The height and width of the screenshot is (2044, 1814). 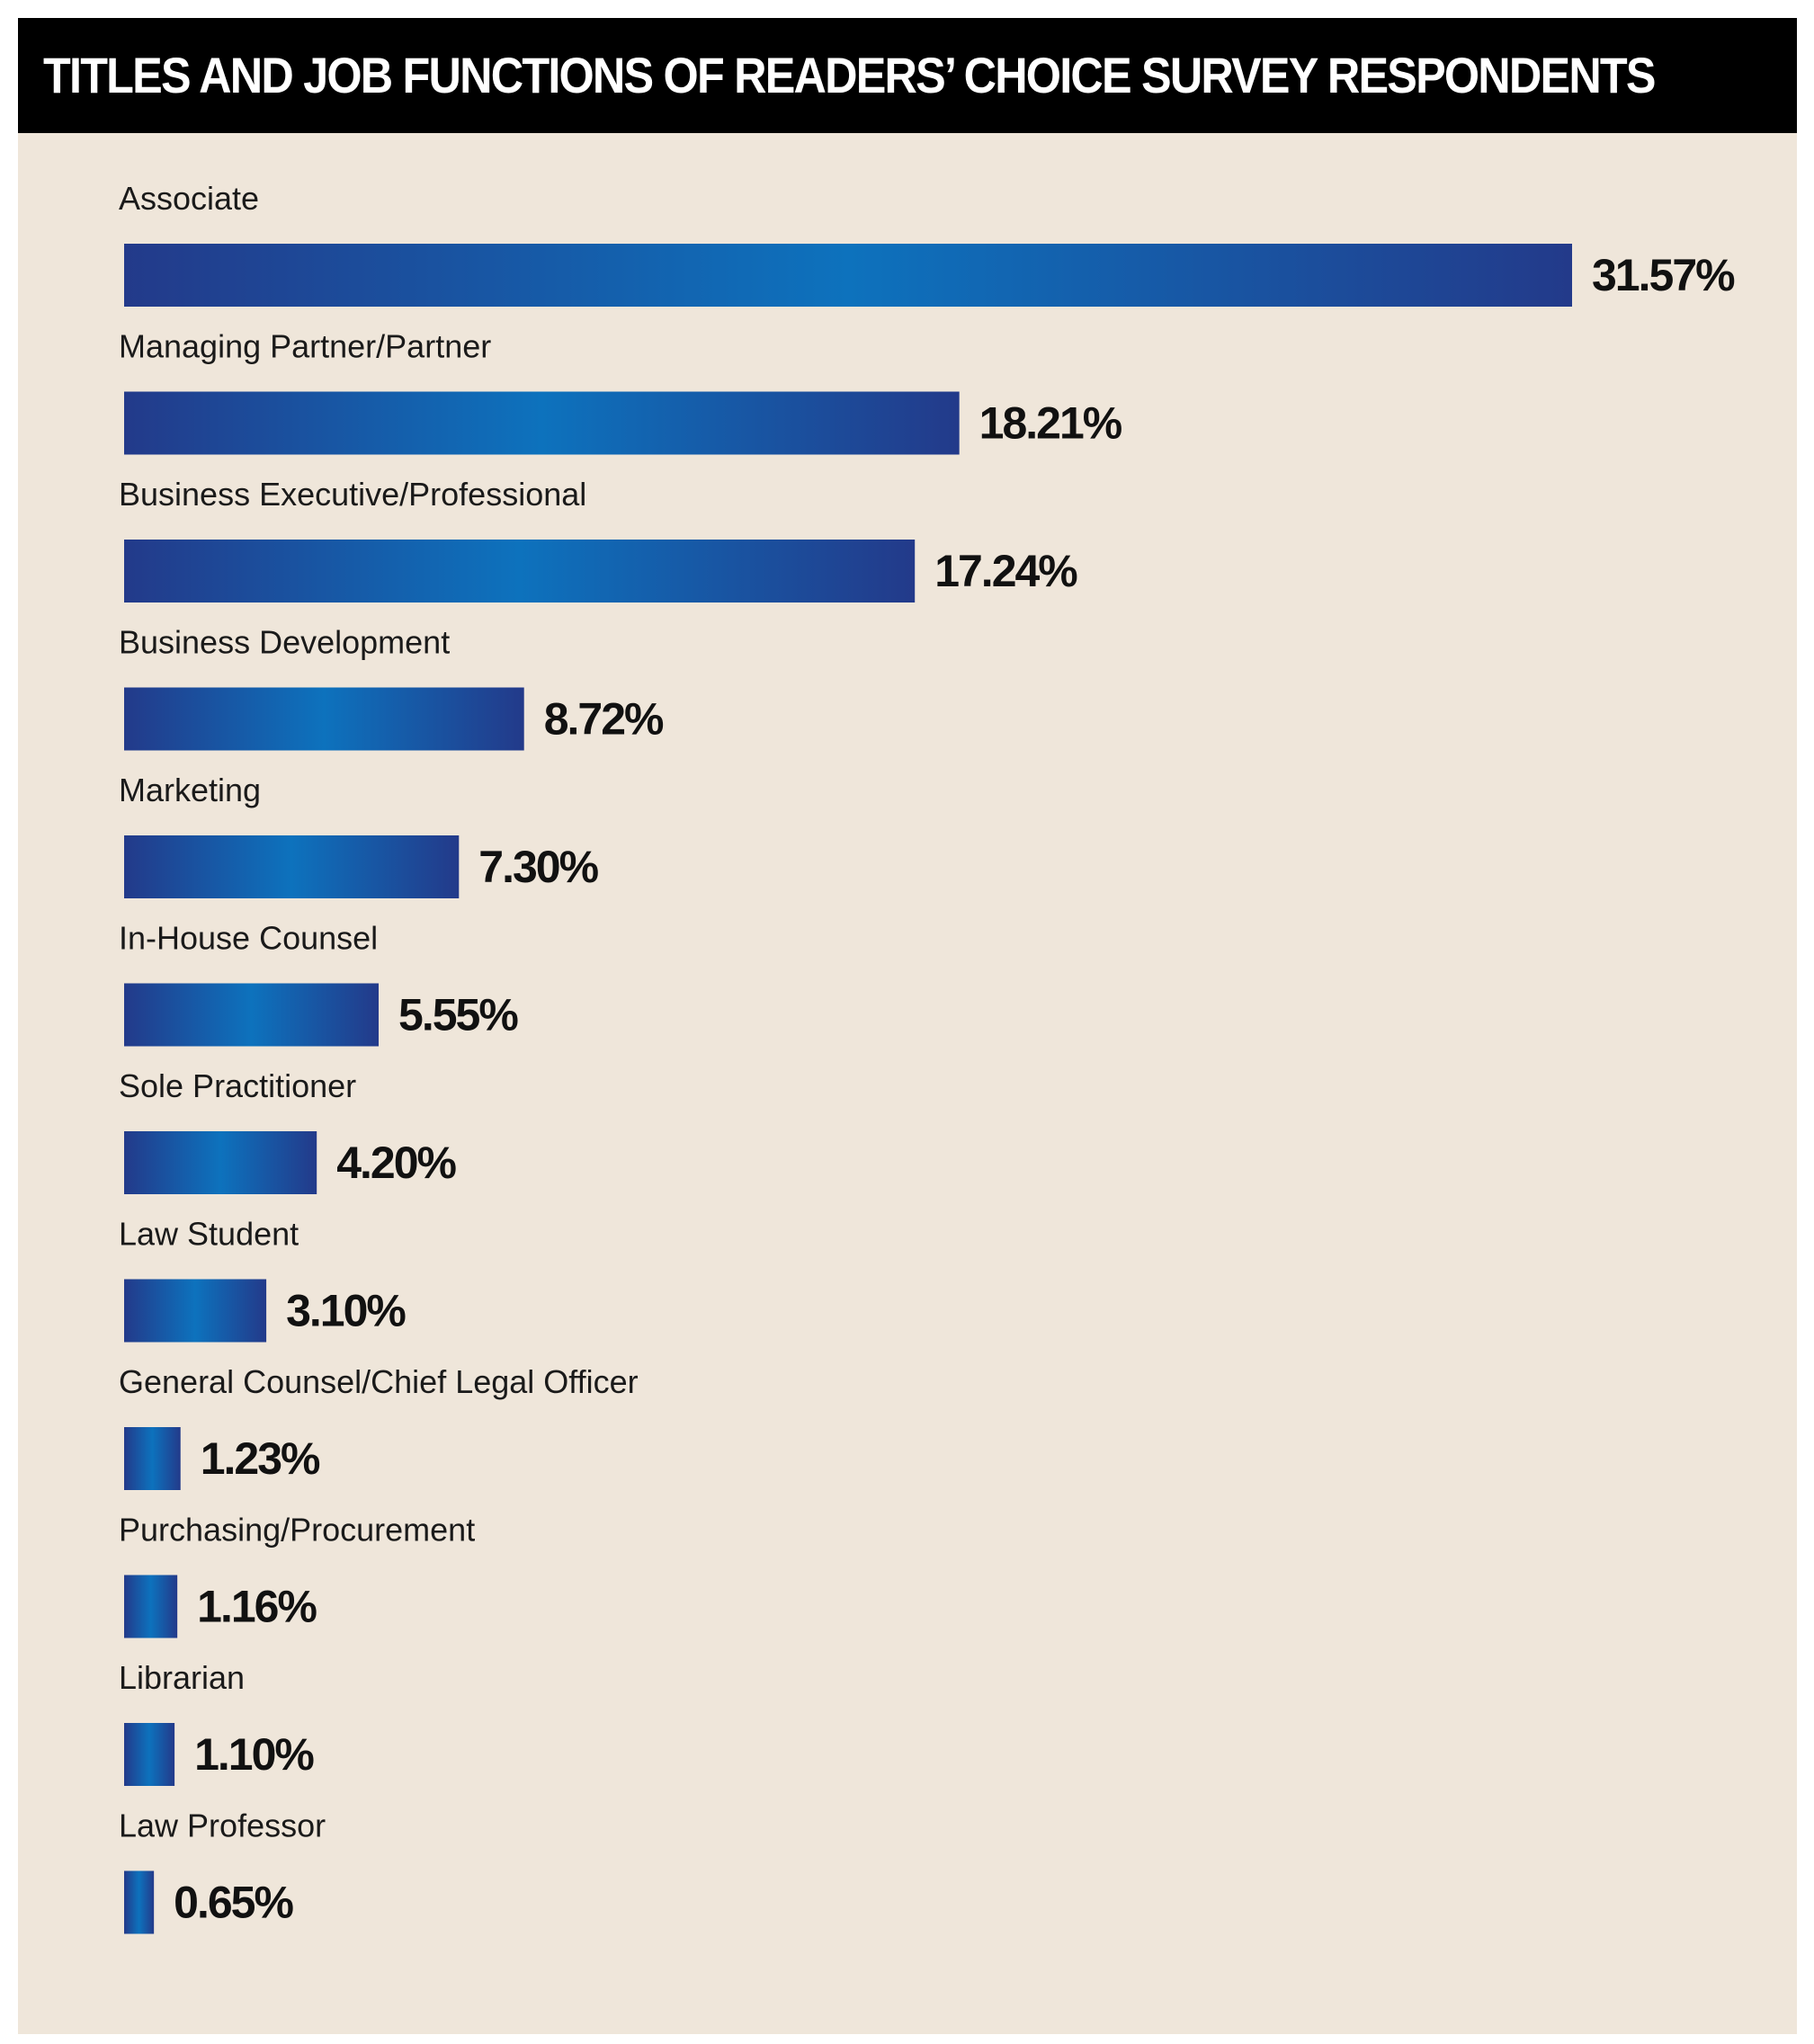 What do you see at coordinates (222, 1870) in the screenshot?
I see `bar-row: Law Professor 0.65%` at bounding box center [222, 1870].